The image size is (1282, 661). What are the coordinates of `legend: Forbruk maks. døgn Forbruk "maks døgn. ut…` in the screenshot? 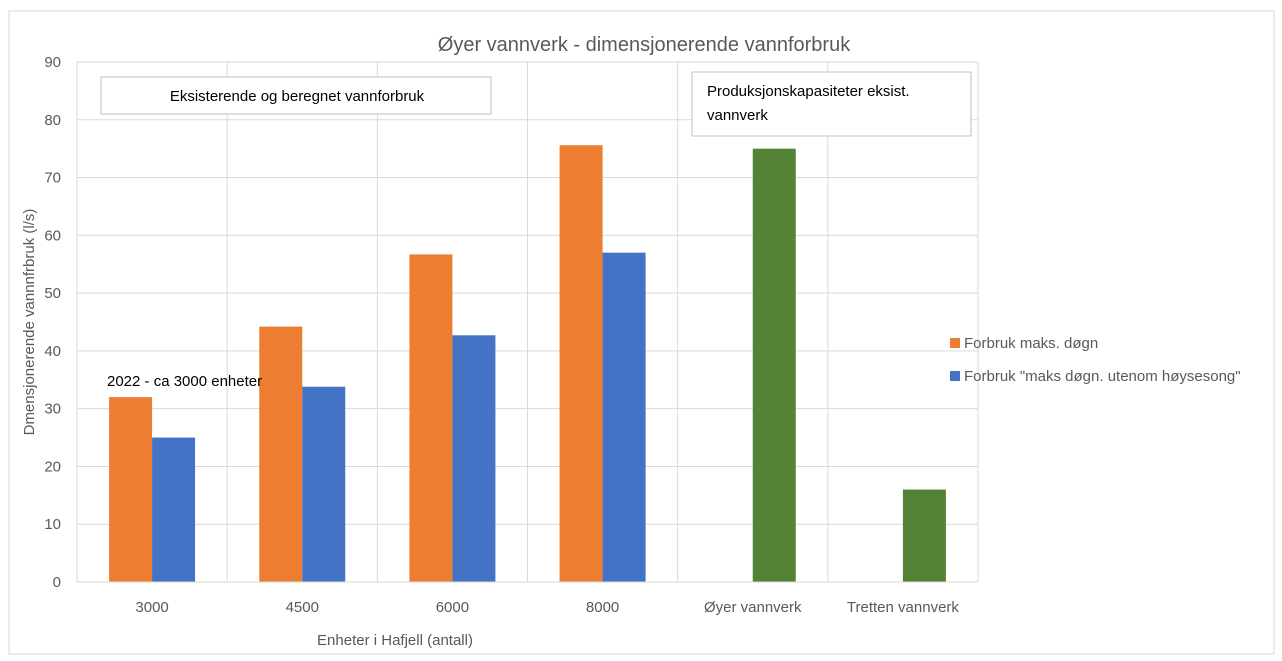 It's located at (1095, 360).